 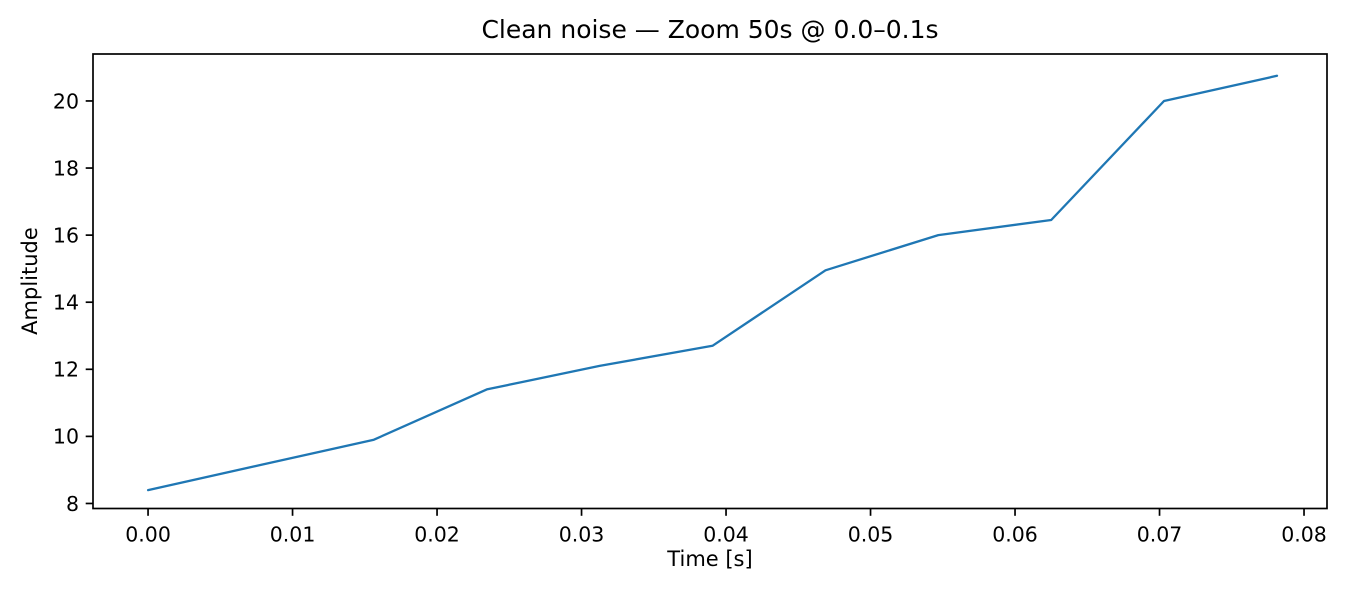 What do you see at coordinates (66, 168) in the screenshot?
I see `y-tick-label: 18` at bounding box center [66, 168].